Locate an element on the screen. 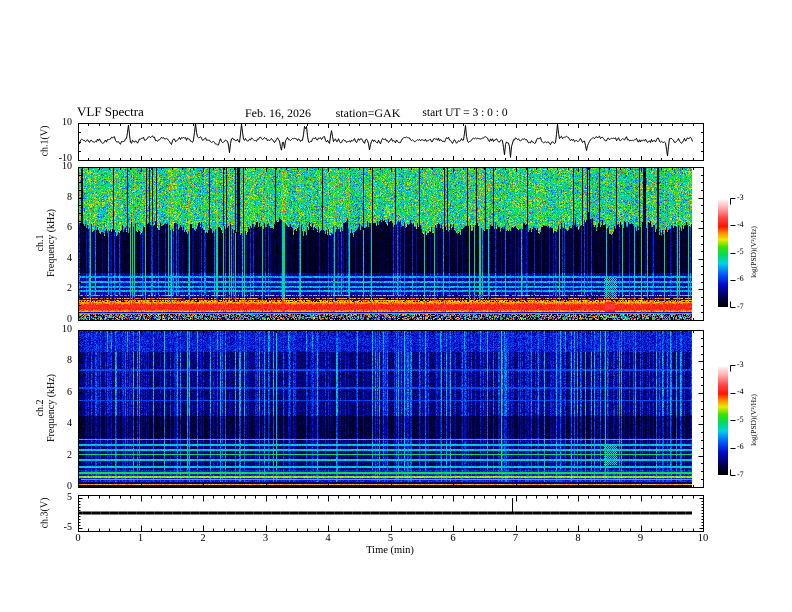 This screenshot has width=792, height=612. x-tick-label: 7 is located at coordinates (515, 538).